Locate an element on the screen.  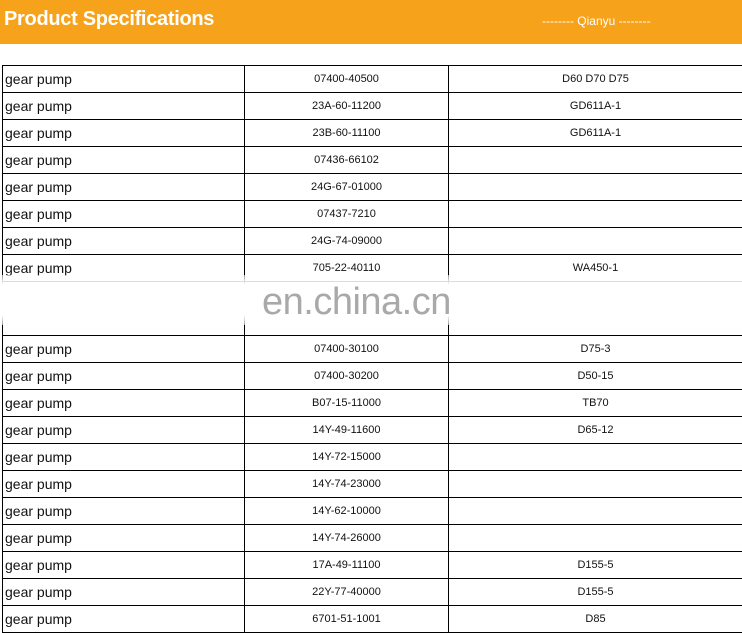
title: Product Specifications is located at coordinates (109, 19).